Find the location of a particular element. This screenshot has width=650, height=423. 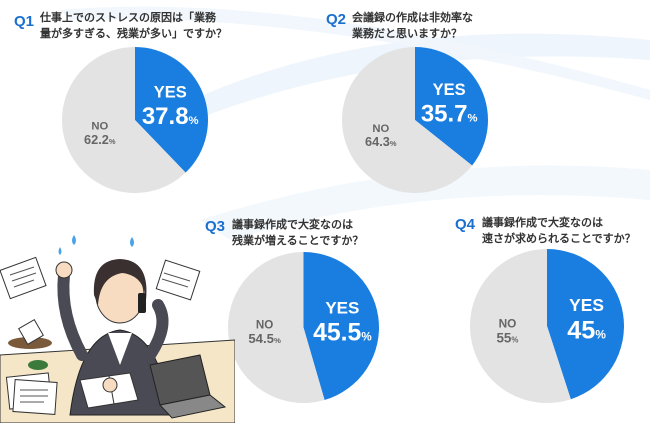

question-4-text: 議事録作成で大変なのは 速さが求められることですか？ is located at coordinates (559, 231).